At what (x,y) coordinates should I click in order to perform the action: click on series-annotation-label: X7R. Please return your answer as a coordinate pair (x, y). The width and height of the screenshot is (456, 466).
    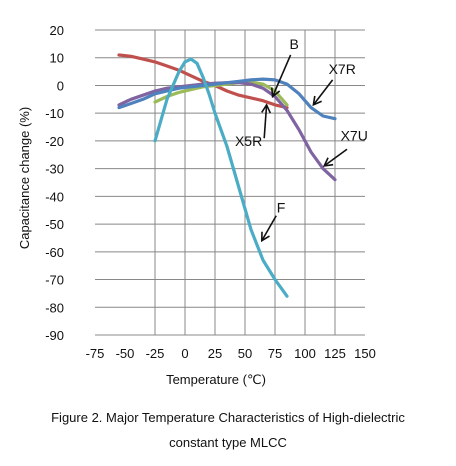
    Looking at the image, I should click on (342, 69).